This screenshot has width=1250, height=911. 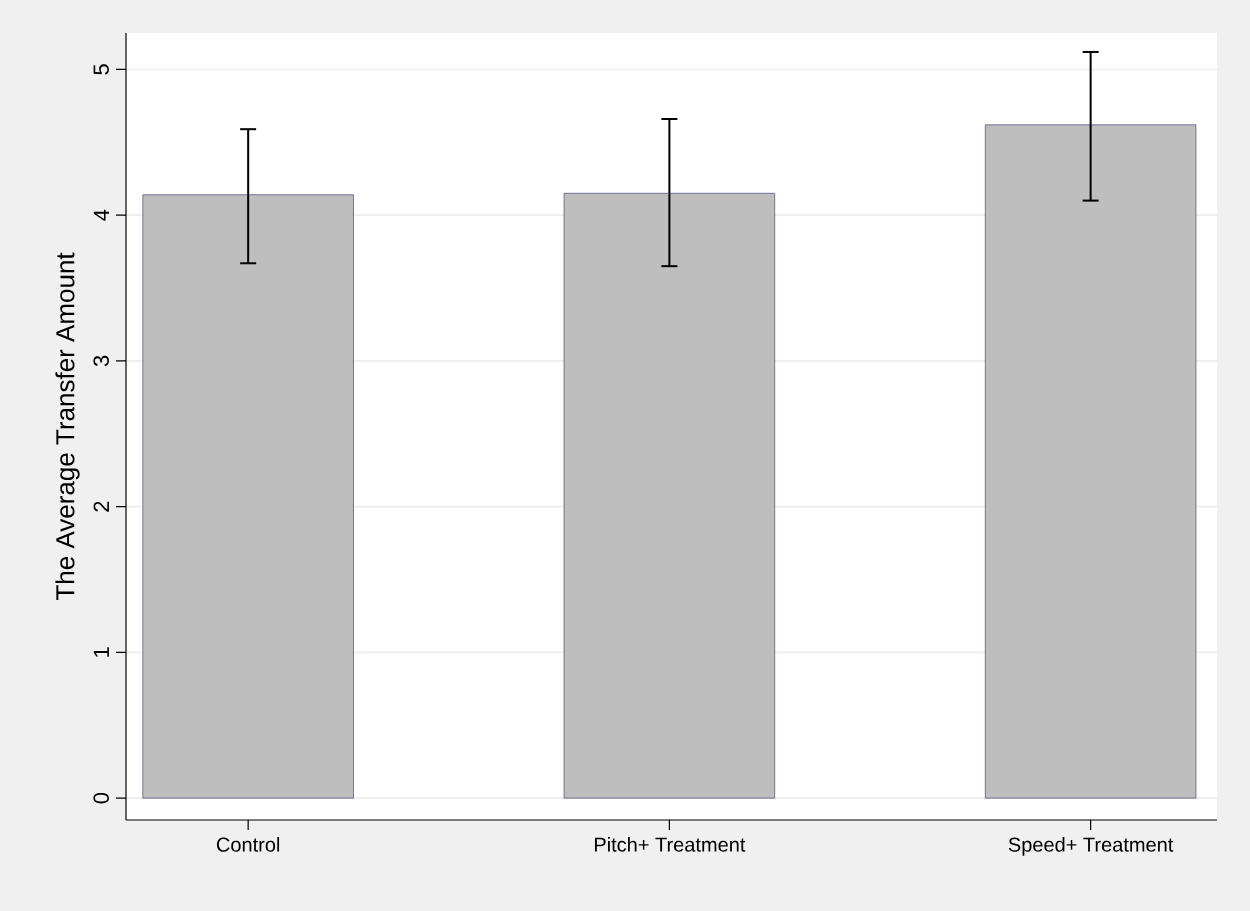 I want to click on y-axis-title: The Average Transfer Amount, so click(x=67, y=426).